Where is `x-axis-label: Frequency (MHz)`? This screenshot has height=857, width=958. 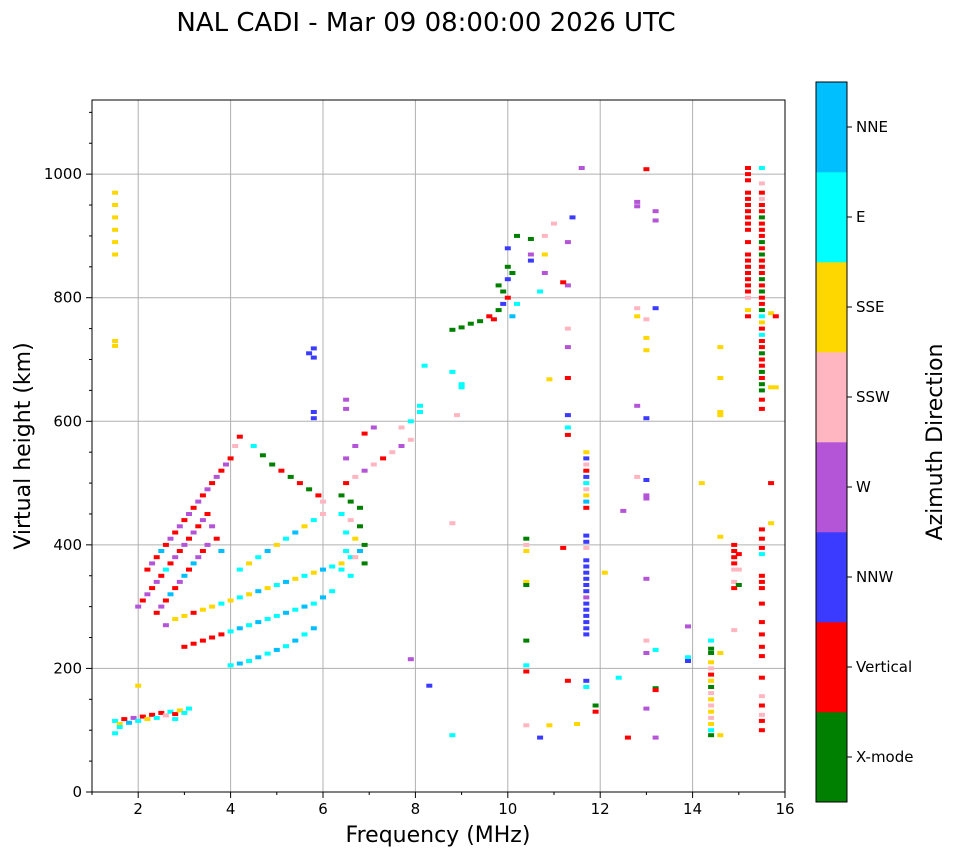 x-axis-label: Frequency (MHz) is located at coordinates (438, 835).